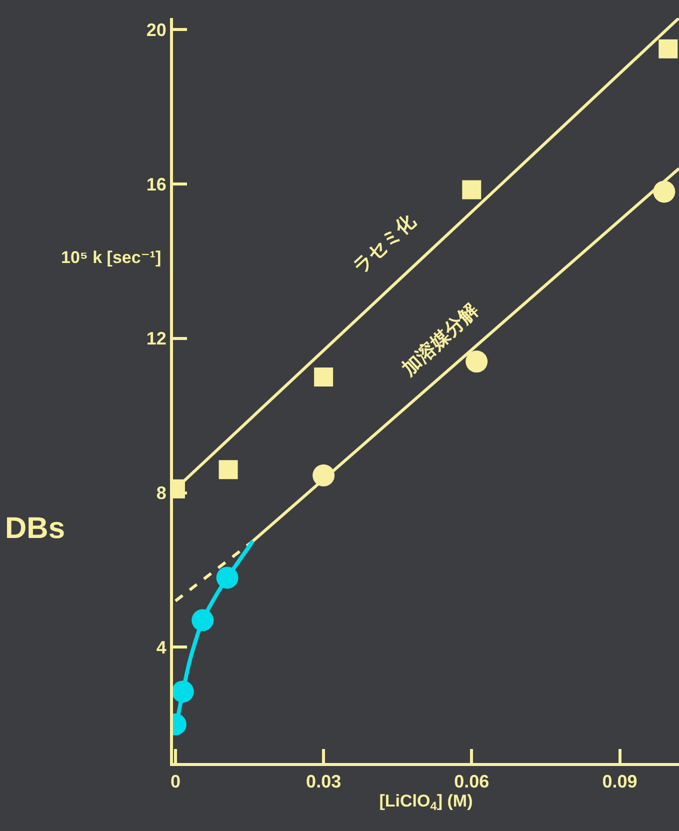  Describe the element at coordinates (426, 803) in the screenshot. I see `x-axis-title: [LiClO$_{4}$] (M)` at that location.